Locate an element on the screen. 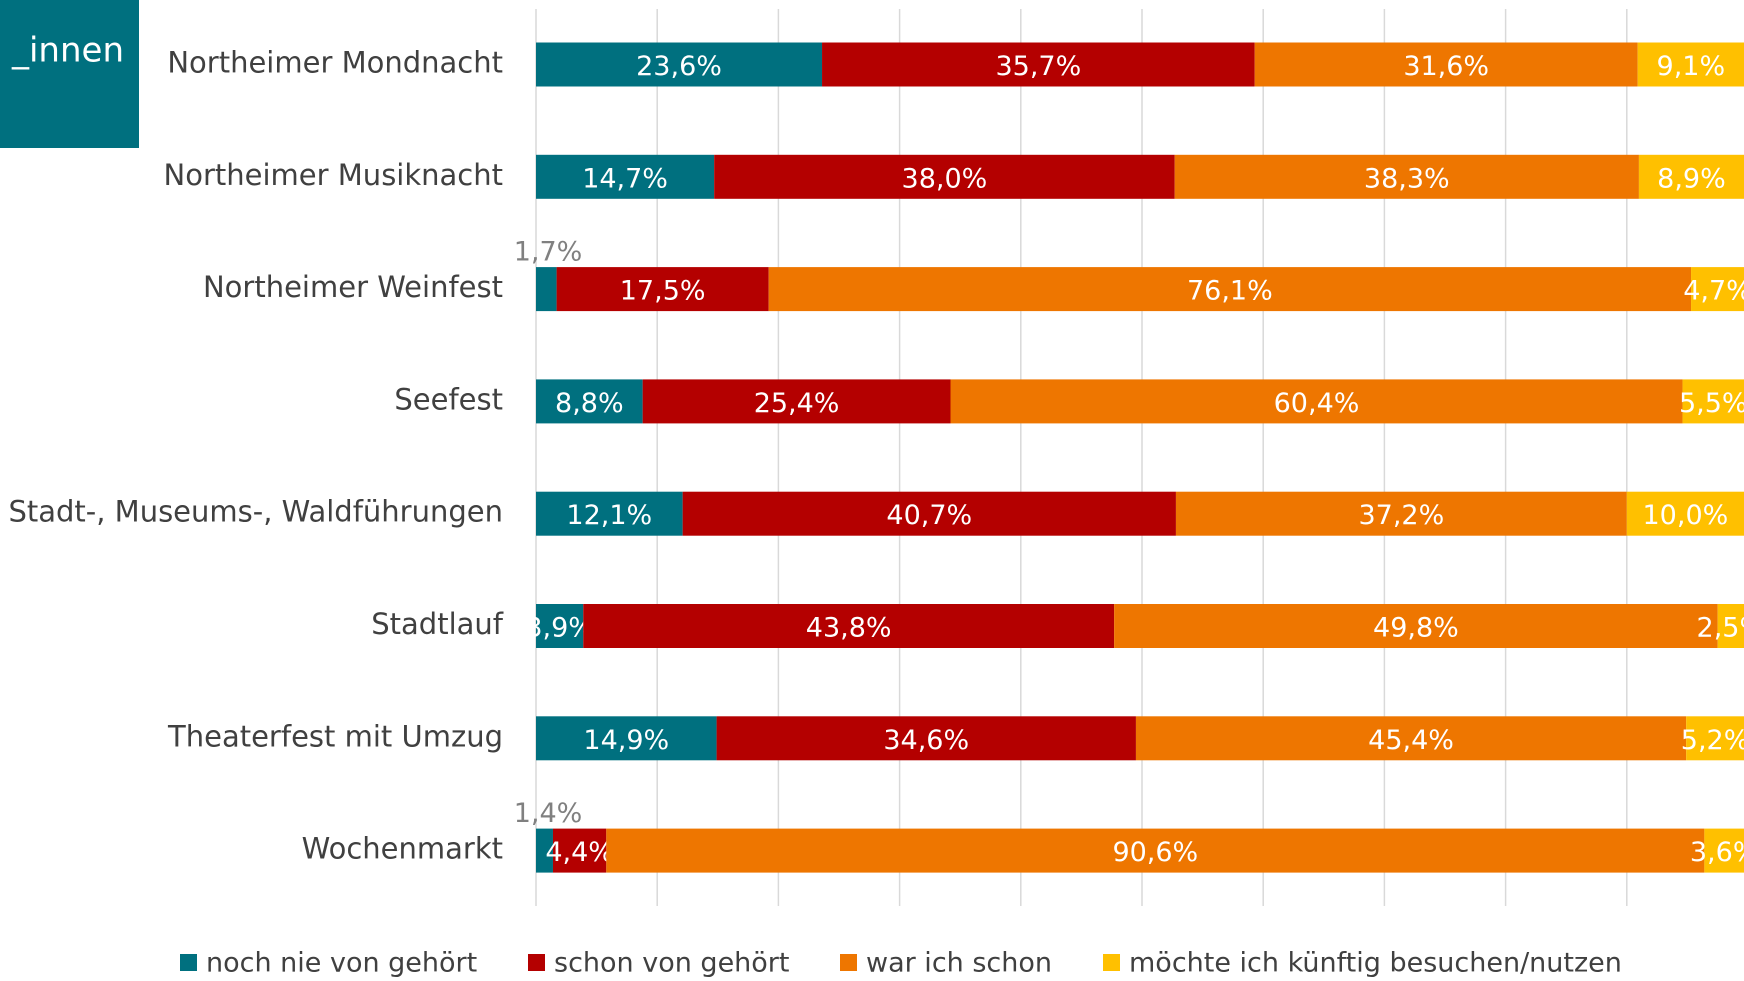 This screenshot has height=981, width=1744. data-label: 8,8% is located at coordinates (589, 403).